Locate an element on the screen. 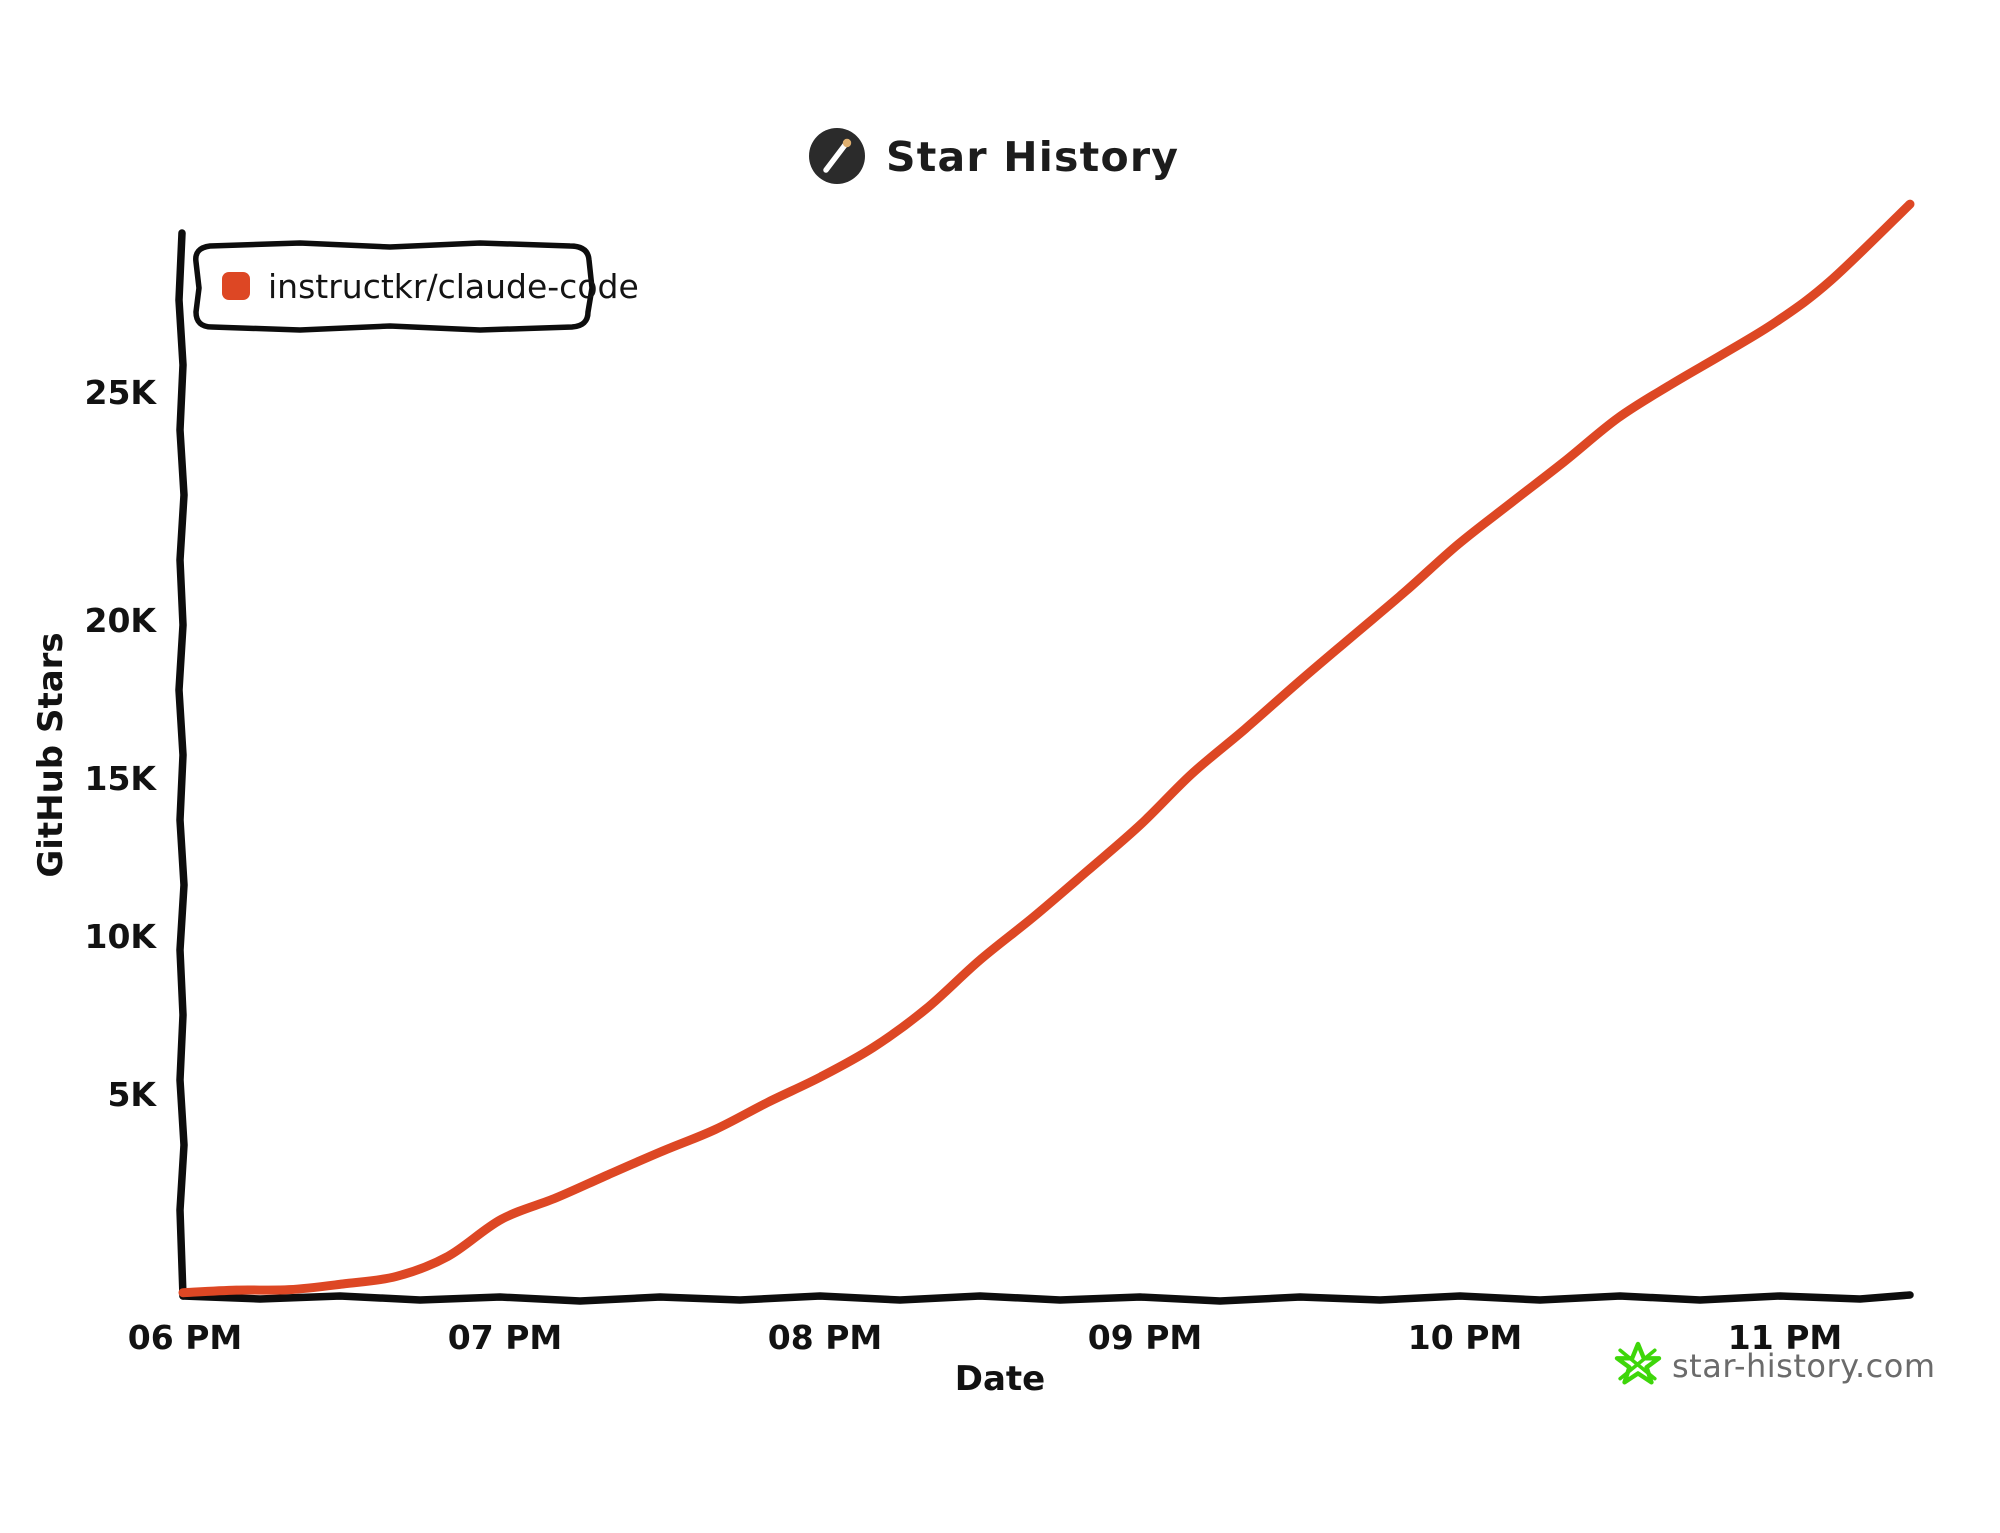 The width and height of the screenshot is (2000, 1533). x-tick-label: 07 PM is located at coordinates (505, 1337).